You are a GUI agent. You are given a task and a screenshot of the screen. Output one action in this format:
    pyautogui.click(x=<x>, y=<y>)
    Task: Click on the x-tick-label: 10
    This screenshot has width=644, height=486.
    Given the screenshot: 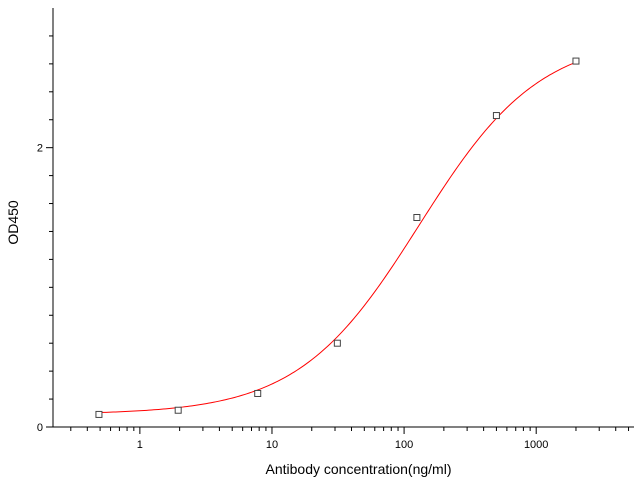 What is the action you would take?
    pyautogui.click(x=272, y=445)
    